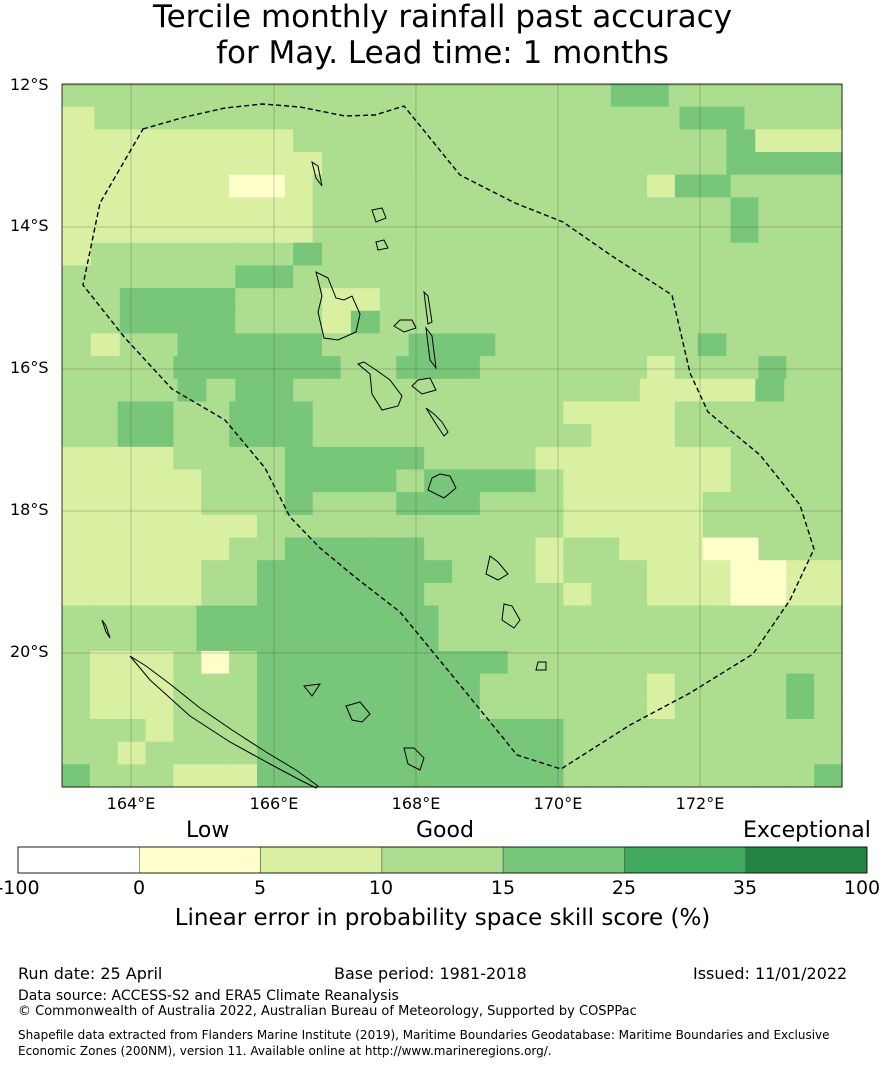 The image size is (885, 1065). Describe the element at coordinates (442, 53) in the screenshot. I see `map-title-line-2: for May. Lead time: 1 months` at that location.